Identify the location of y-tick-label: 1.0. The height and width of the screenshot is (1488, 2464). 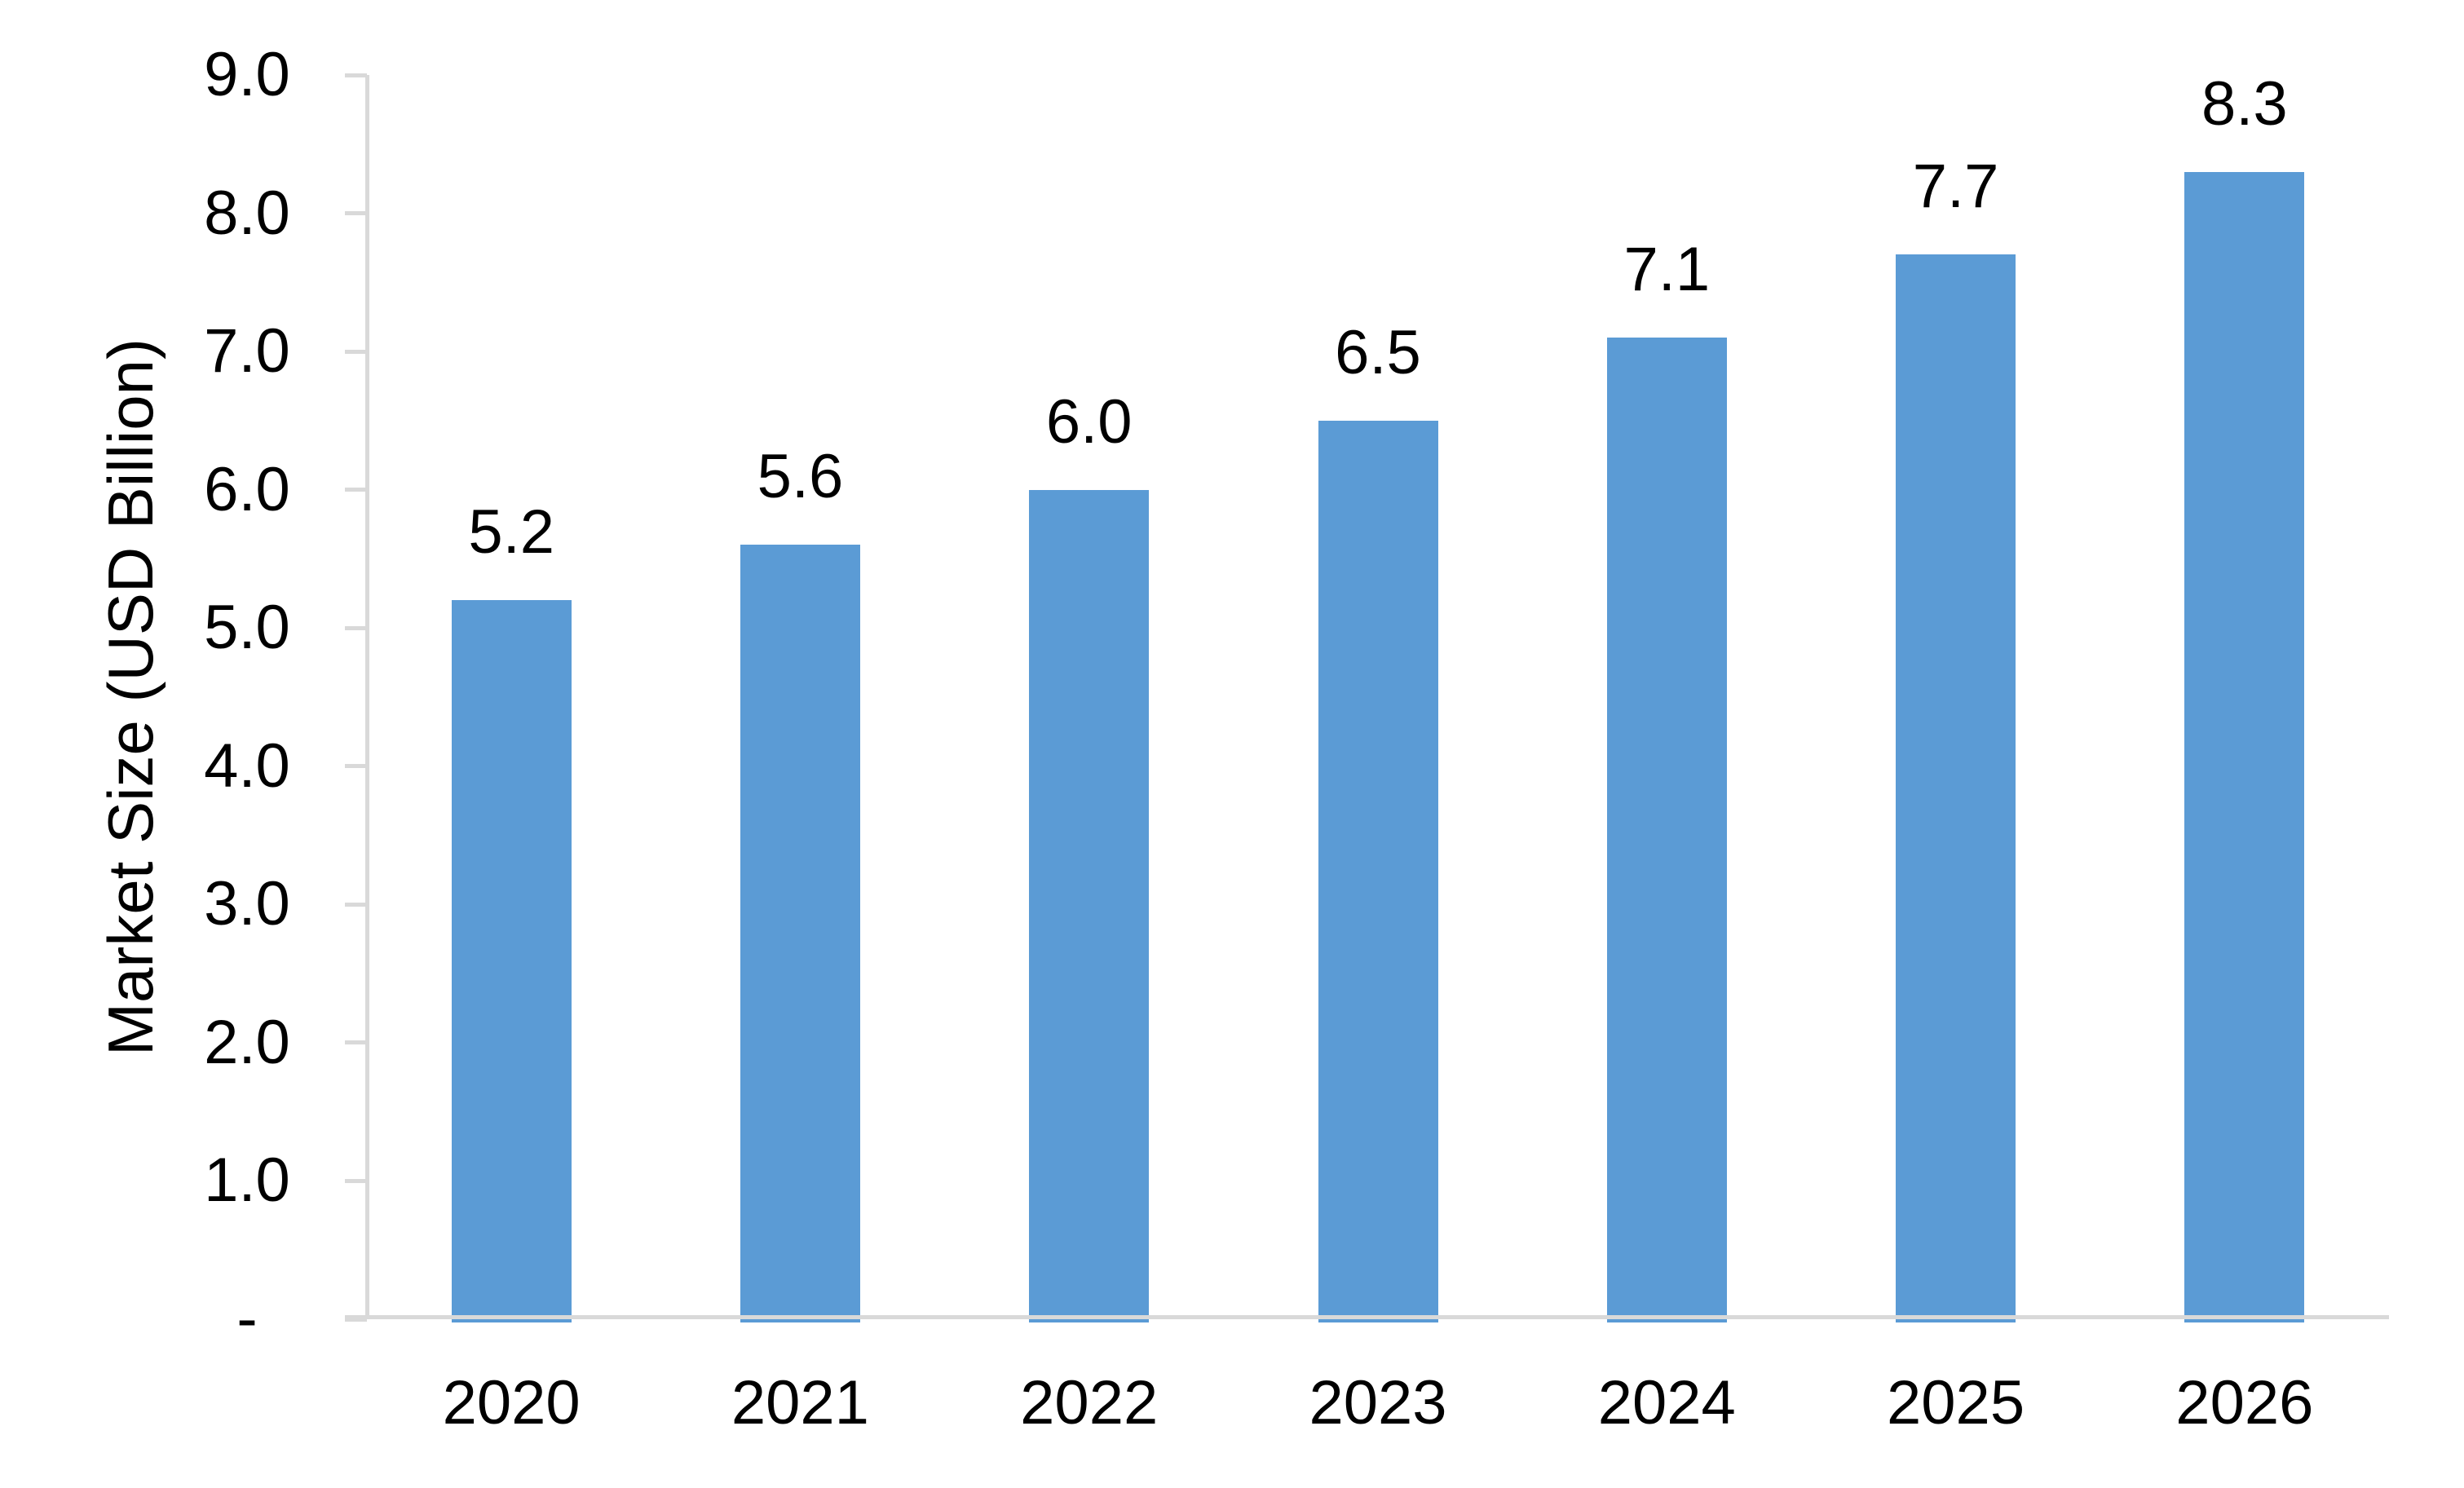
(247, 1181).